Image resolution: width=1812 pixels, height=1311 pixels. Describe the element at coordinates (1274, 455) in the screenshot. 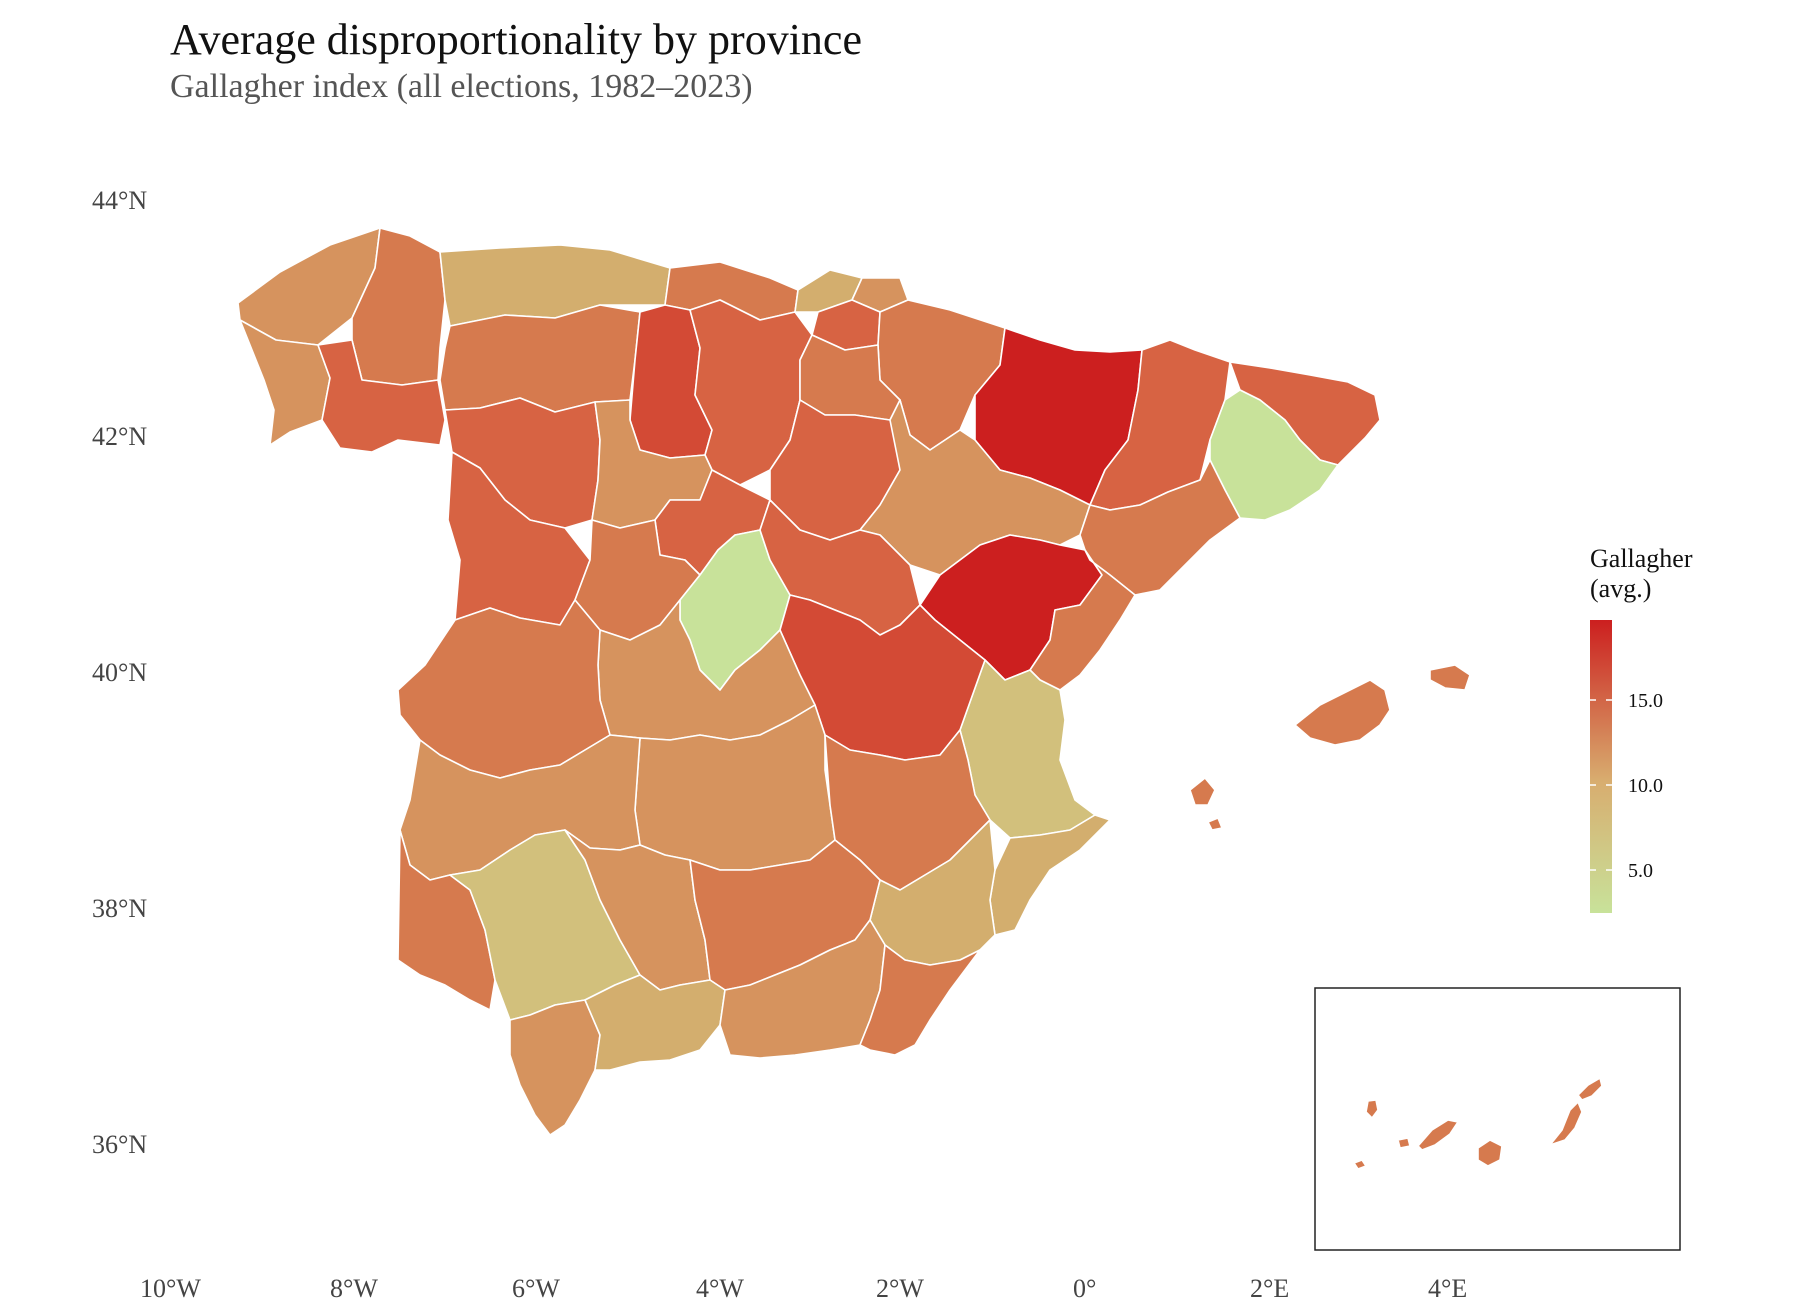

I see `province-barcelona` at that location.